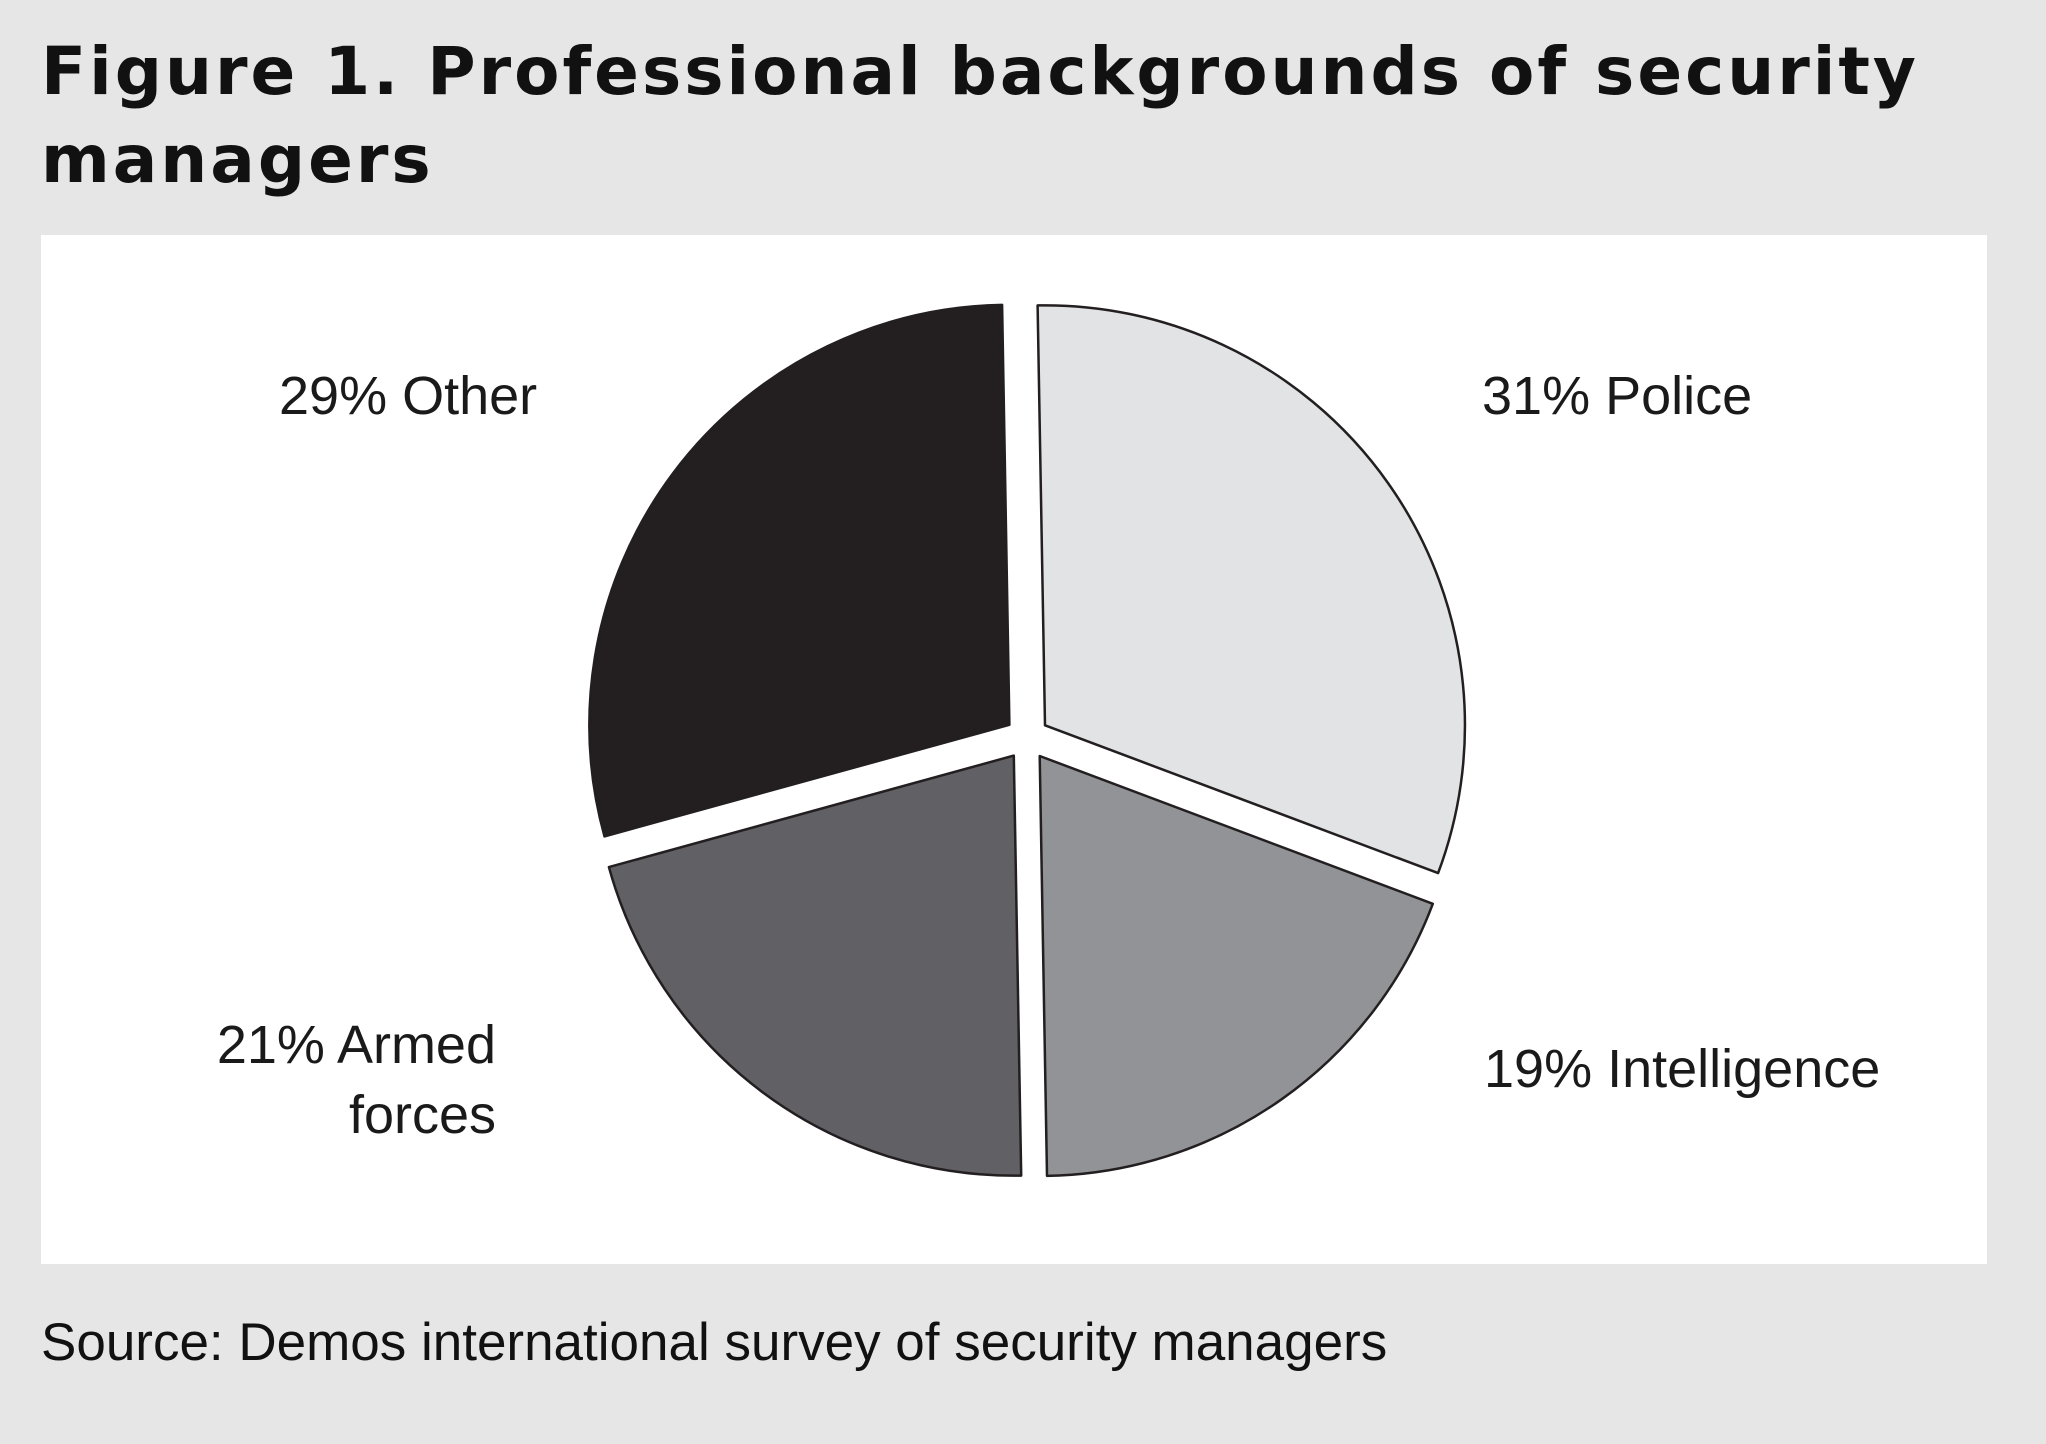 This screenshot has height=1444, width=2046. Describe the element at coordinates (1682, 1069) in the screenshot. I see `slice-label-intelligence: 19% Intelligence` at that location.